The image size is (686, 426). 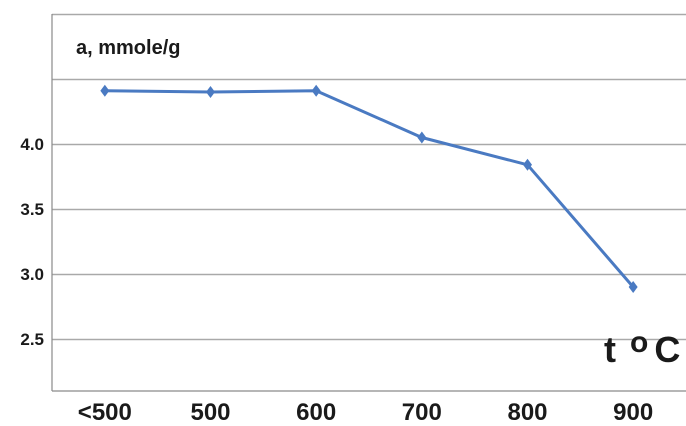 What do you see at coordinates (422, 412) in the screenshot?
I see `x-tick-label: 700` at bounding box center [422, 412].